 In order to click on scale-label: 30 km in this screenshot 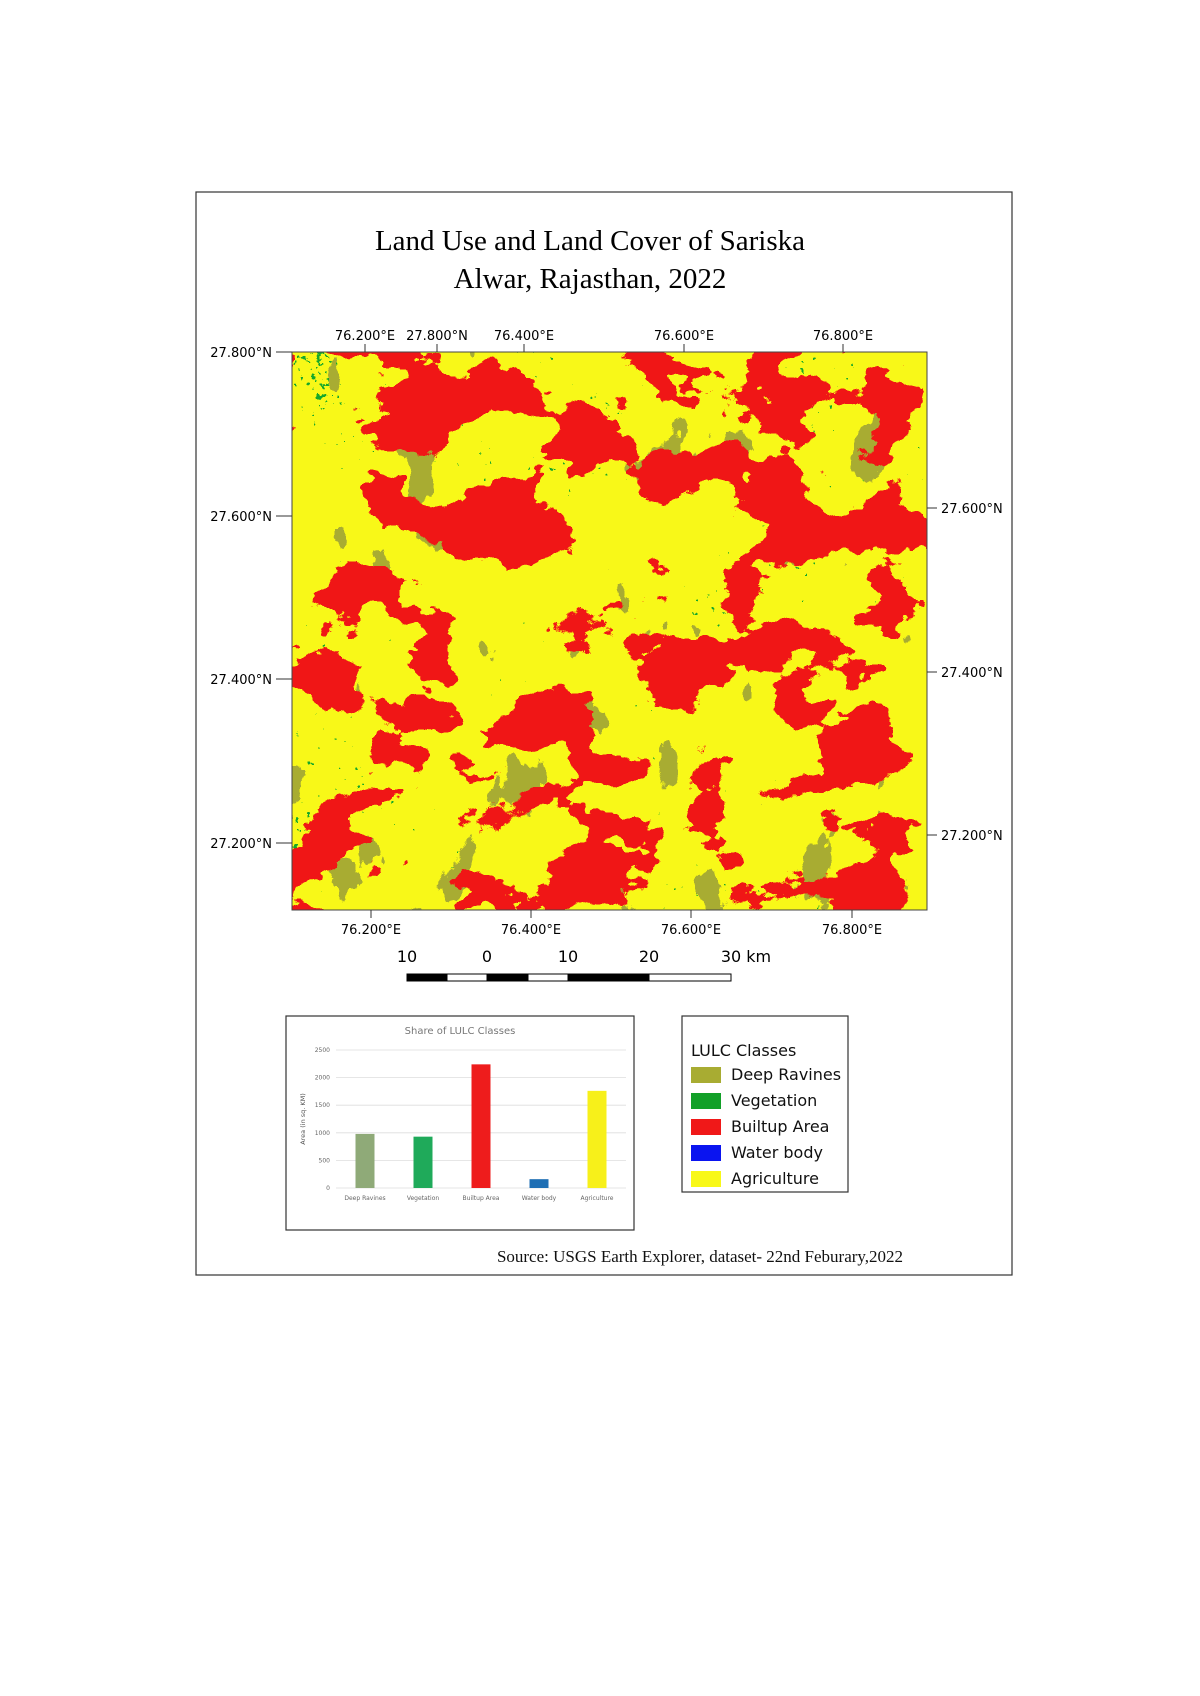, I will do `click(746, 956)`.